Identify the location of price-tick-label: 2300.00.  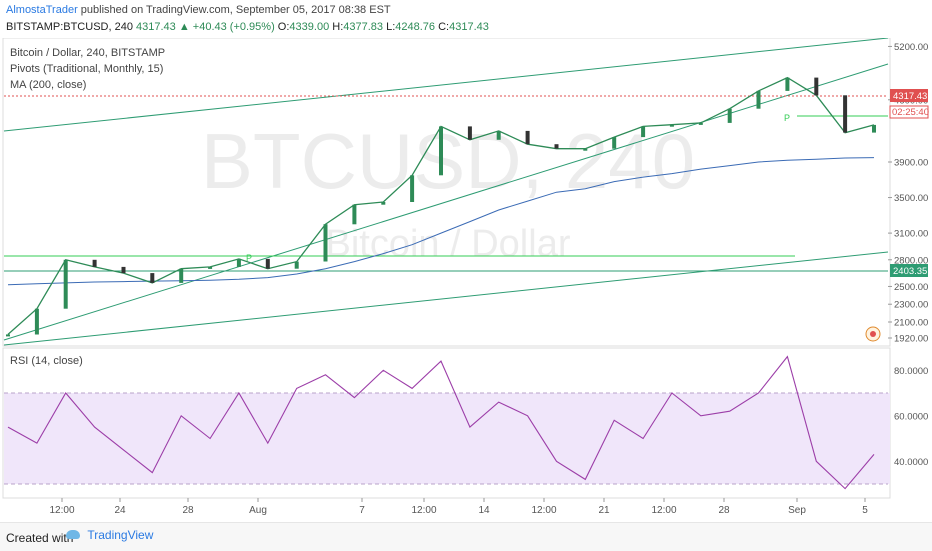
(911, 305).